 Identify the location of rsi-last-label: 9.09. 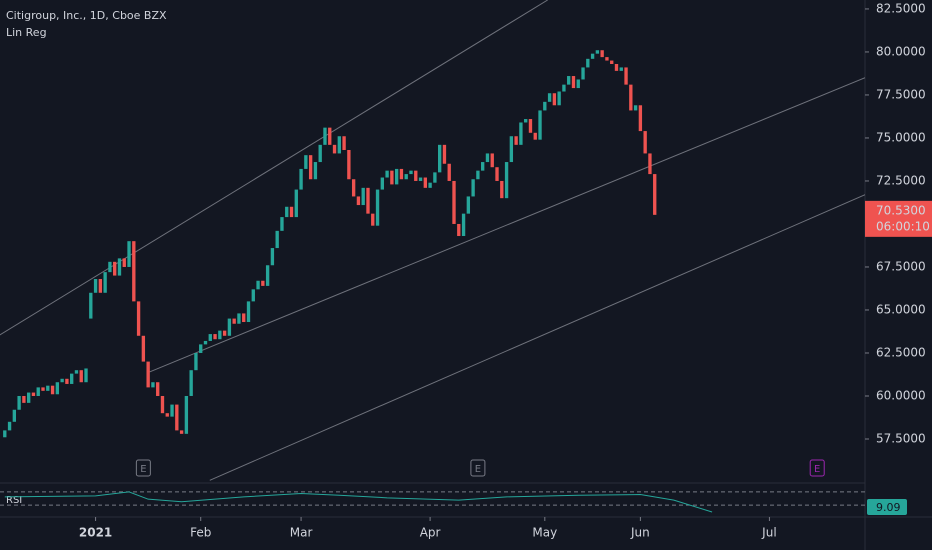
(888, 507).